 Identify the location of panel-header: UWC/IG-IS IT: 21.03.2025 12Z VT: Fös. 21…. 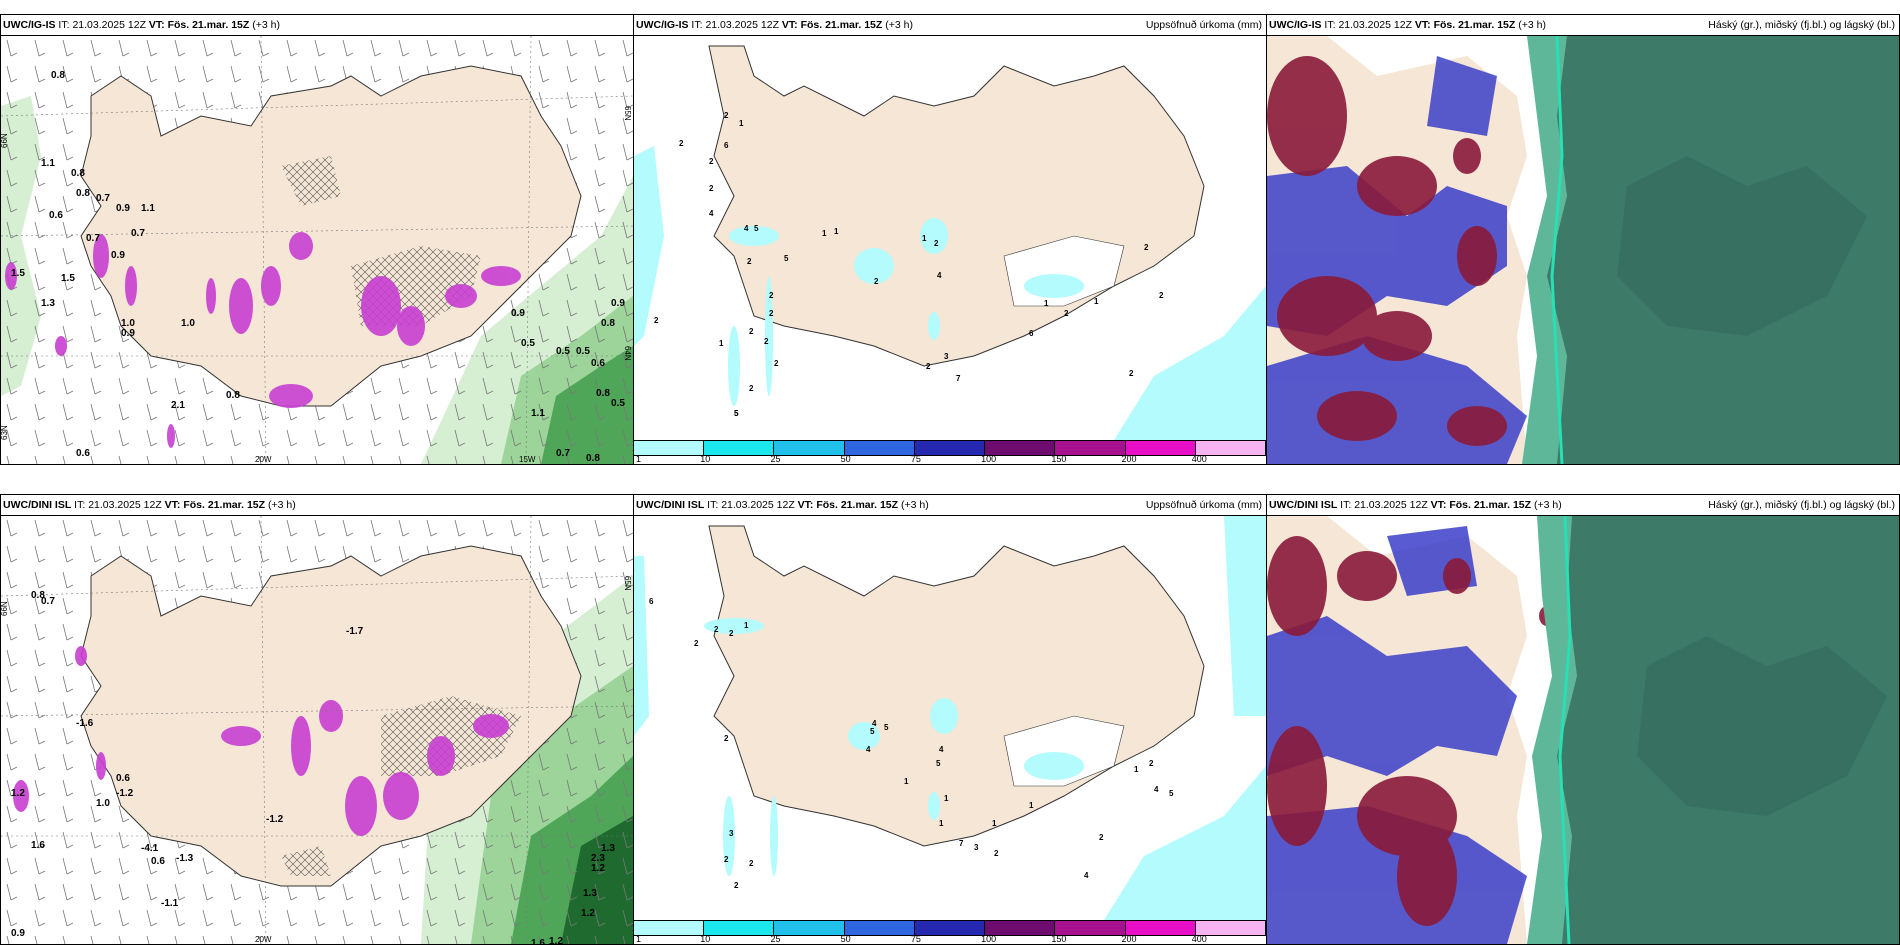
(950, 25).